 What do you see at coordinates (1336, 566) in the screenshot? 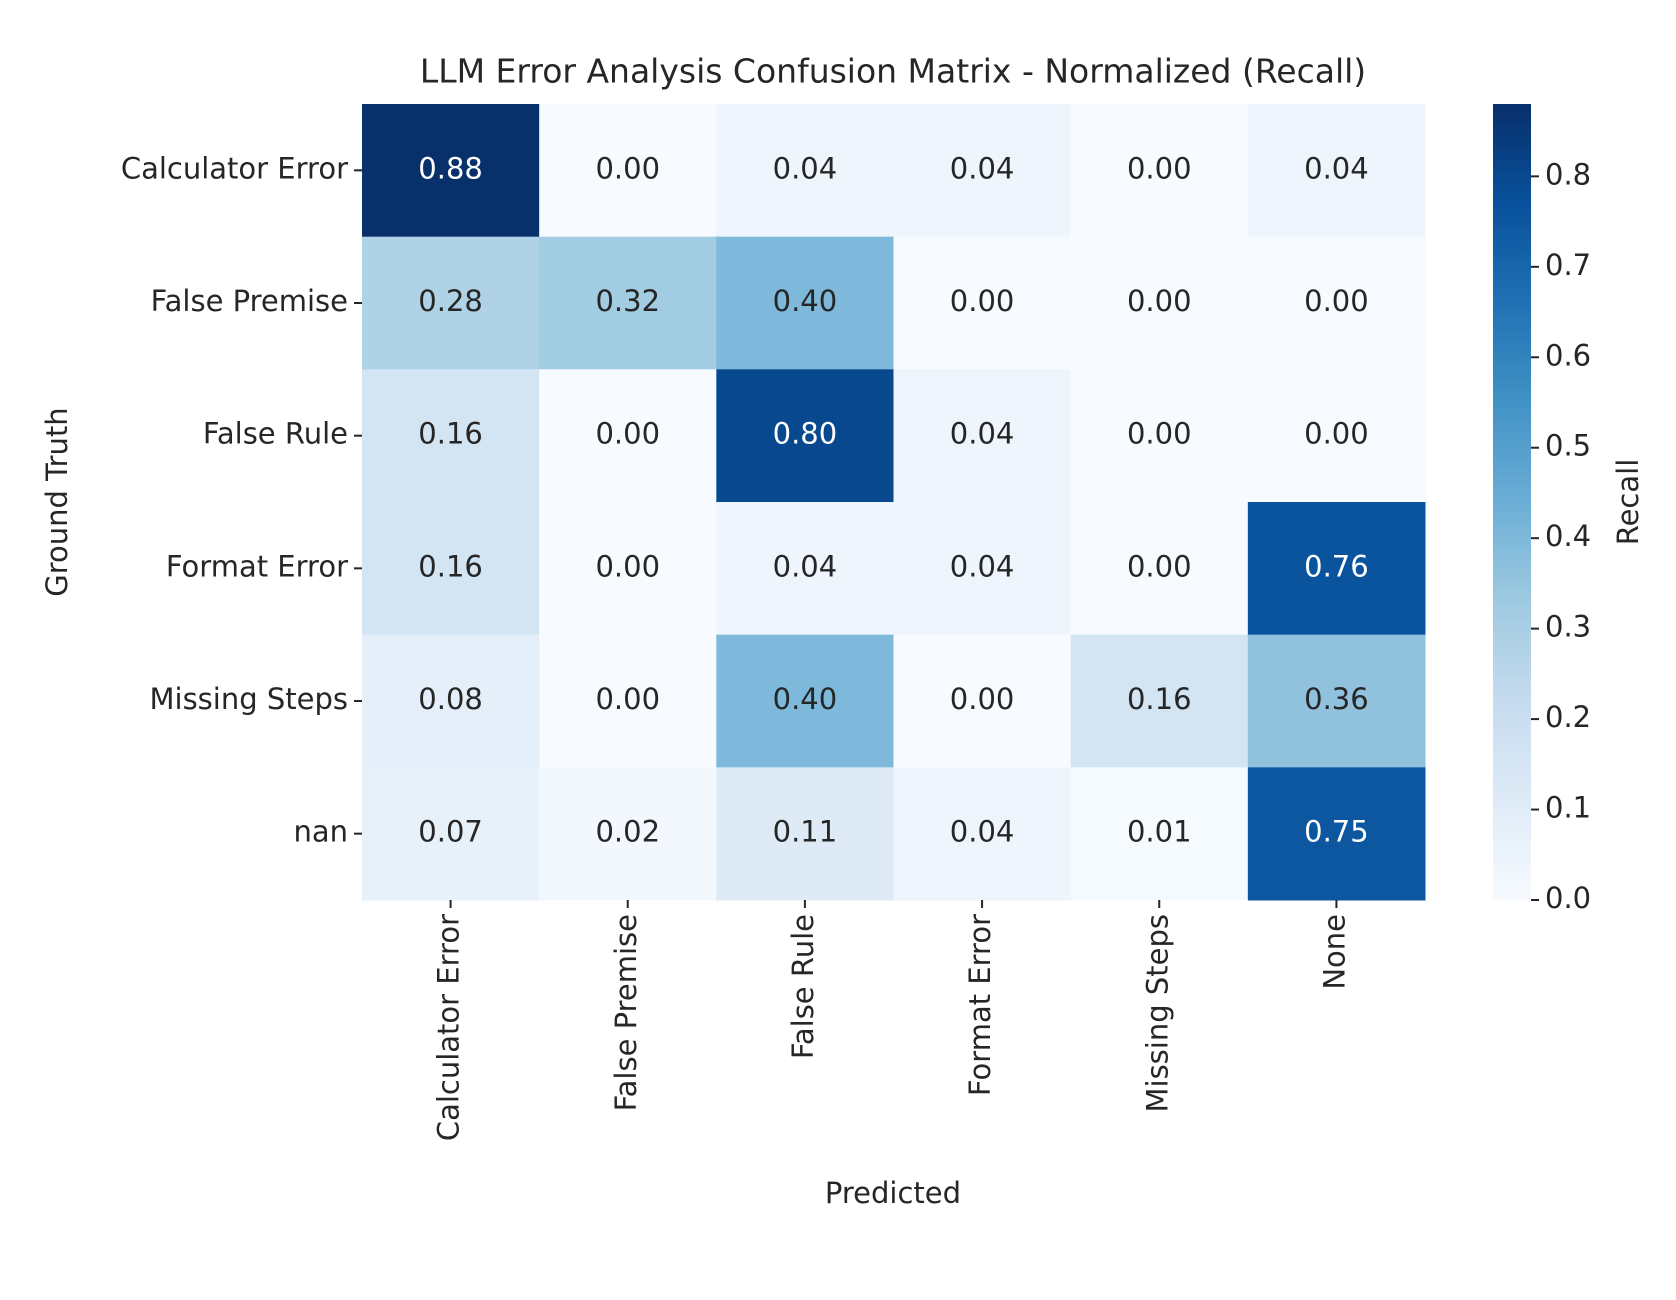
I see `cell-value-label: 0.76` at bounding box center [1336, 566].